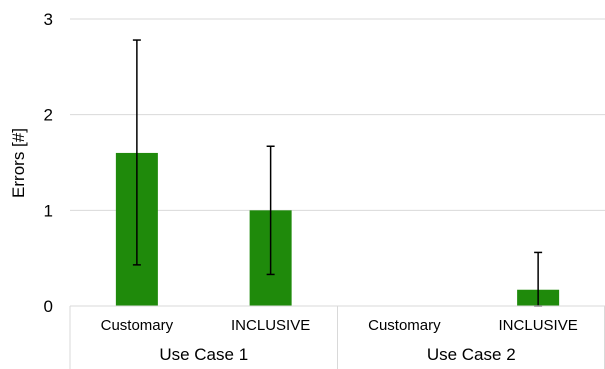 The height and width of the screenshot is (369, 605). What do you see at coordinates (48, 163) in the screenshot?
I see `y-axis-ticks: 0 1 2 3` at bounding box center [48, 163].